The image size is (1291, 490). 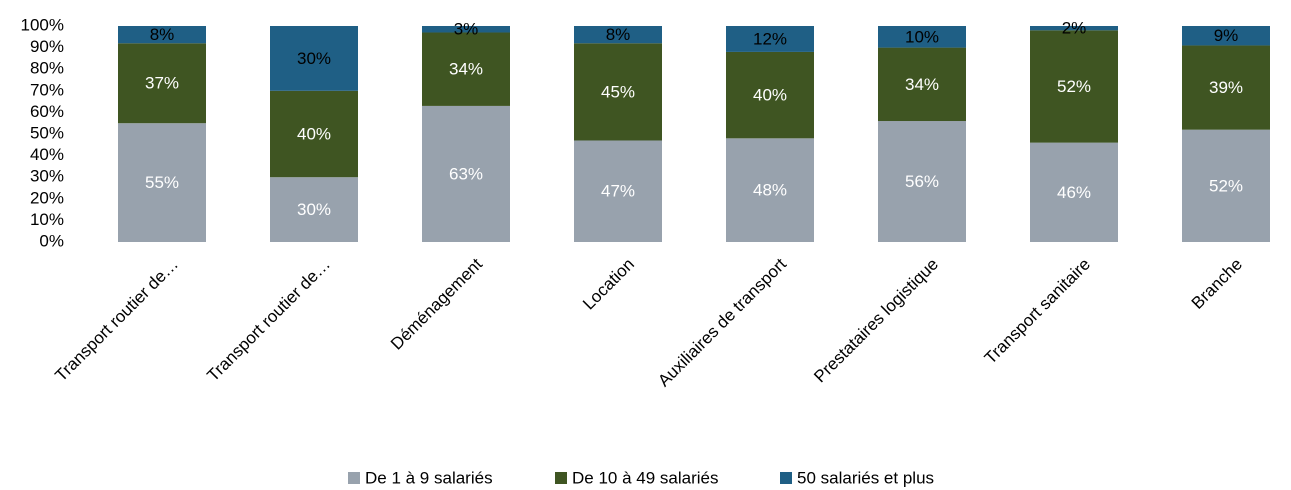 I want to click on data-label: 12%, so click(x=770, y=38).